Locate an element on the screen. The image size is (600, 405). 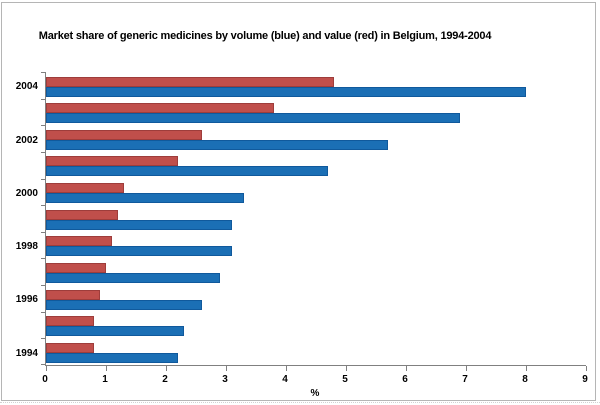
bar-value-red-2000 is located at coordinates (85, 188).